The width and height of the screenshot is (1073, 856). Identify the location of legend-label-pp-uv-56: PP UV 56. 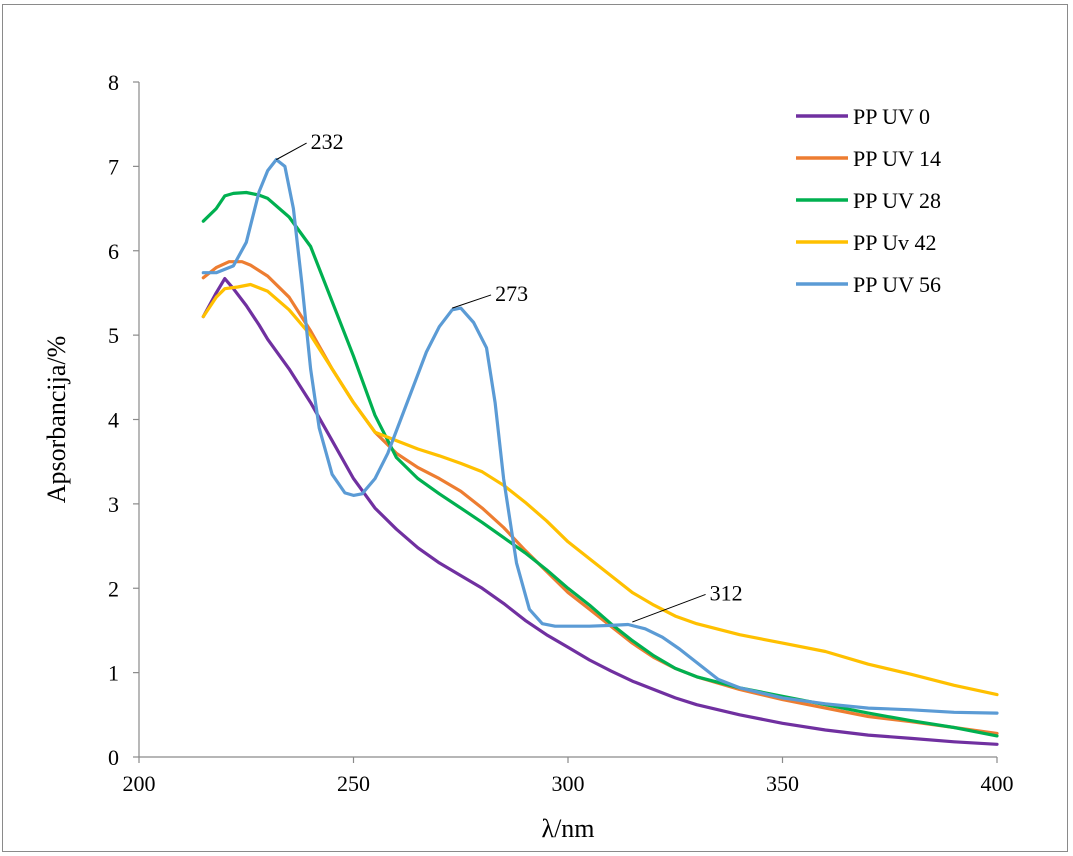
(897, 284).